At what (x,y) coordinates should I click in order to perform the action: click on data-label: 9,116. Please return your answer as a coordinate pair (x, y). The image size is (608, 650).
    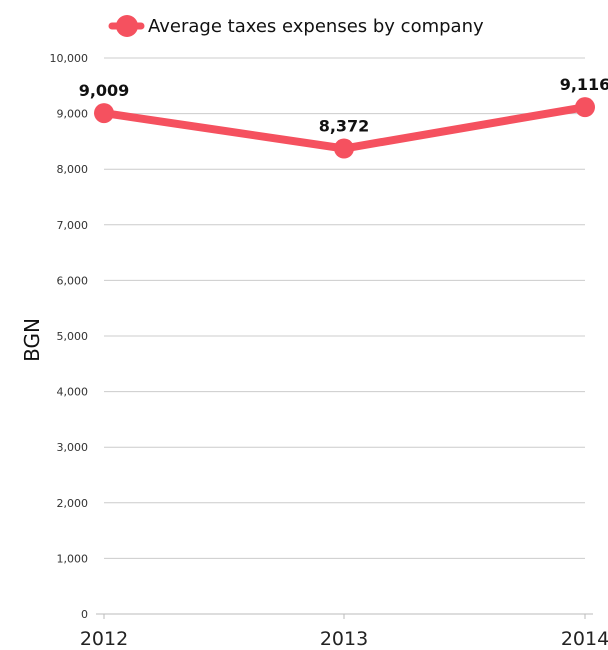
    Looking at the image, I should click on (584, 84).